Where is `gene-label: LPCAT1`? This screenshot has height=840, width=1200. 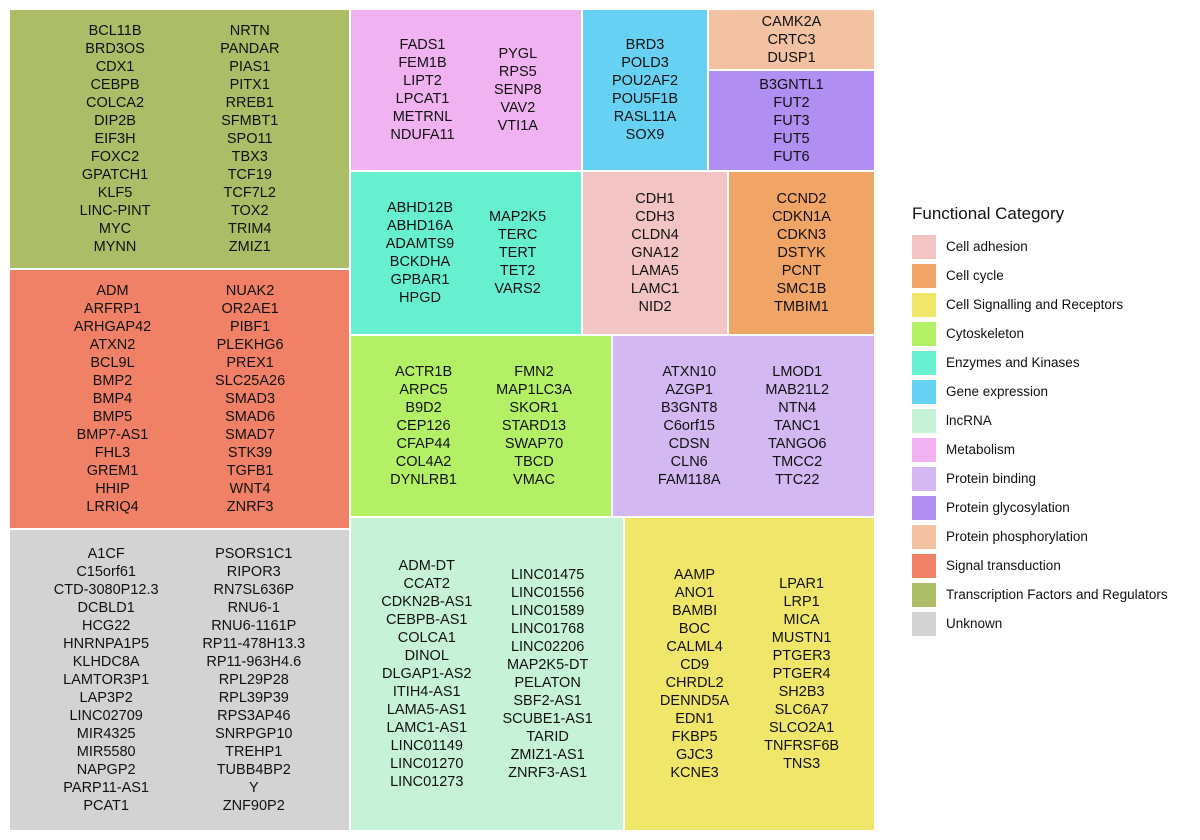 gene-label: LPCAT1 is located at coordinates (422, 99).